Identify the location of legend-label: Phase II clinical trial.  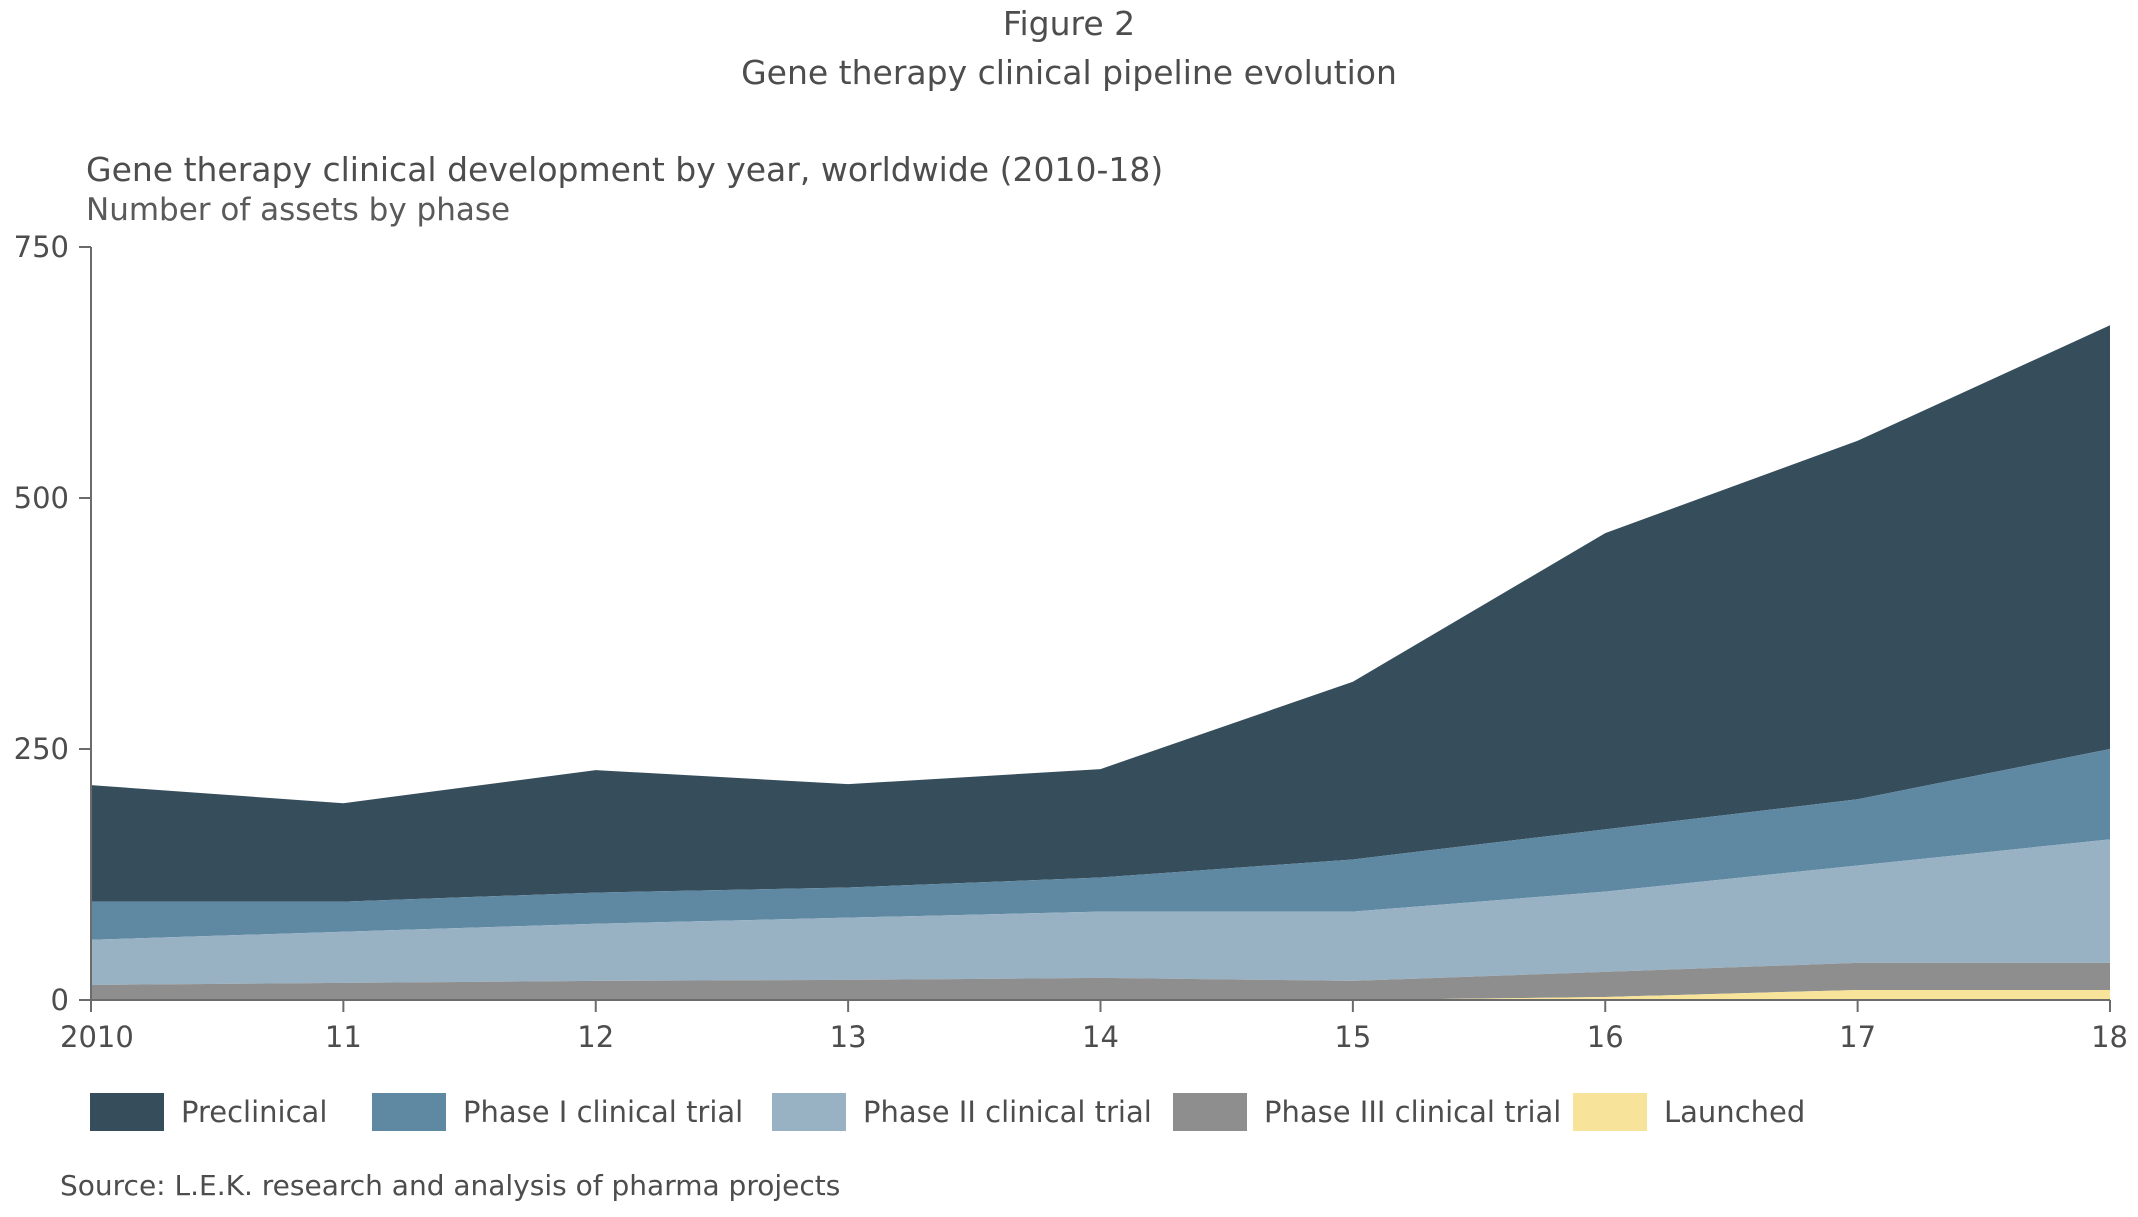
(1007, 1112).